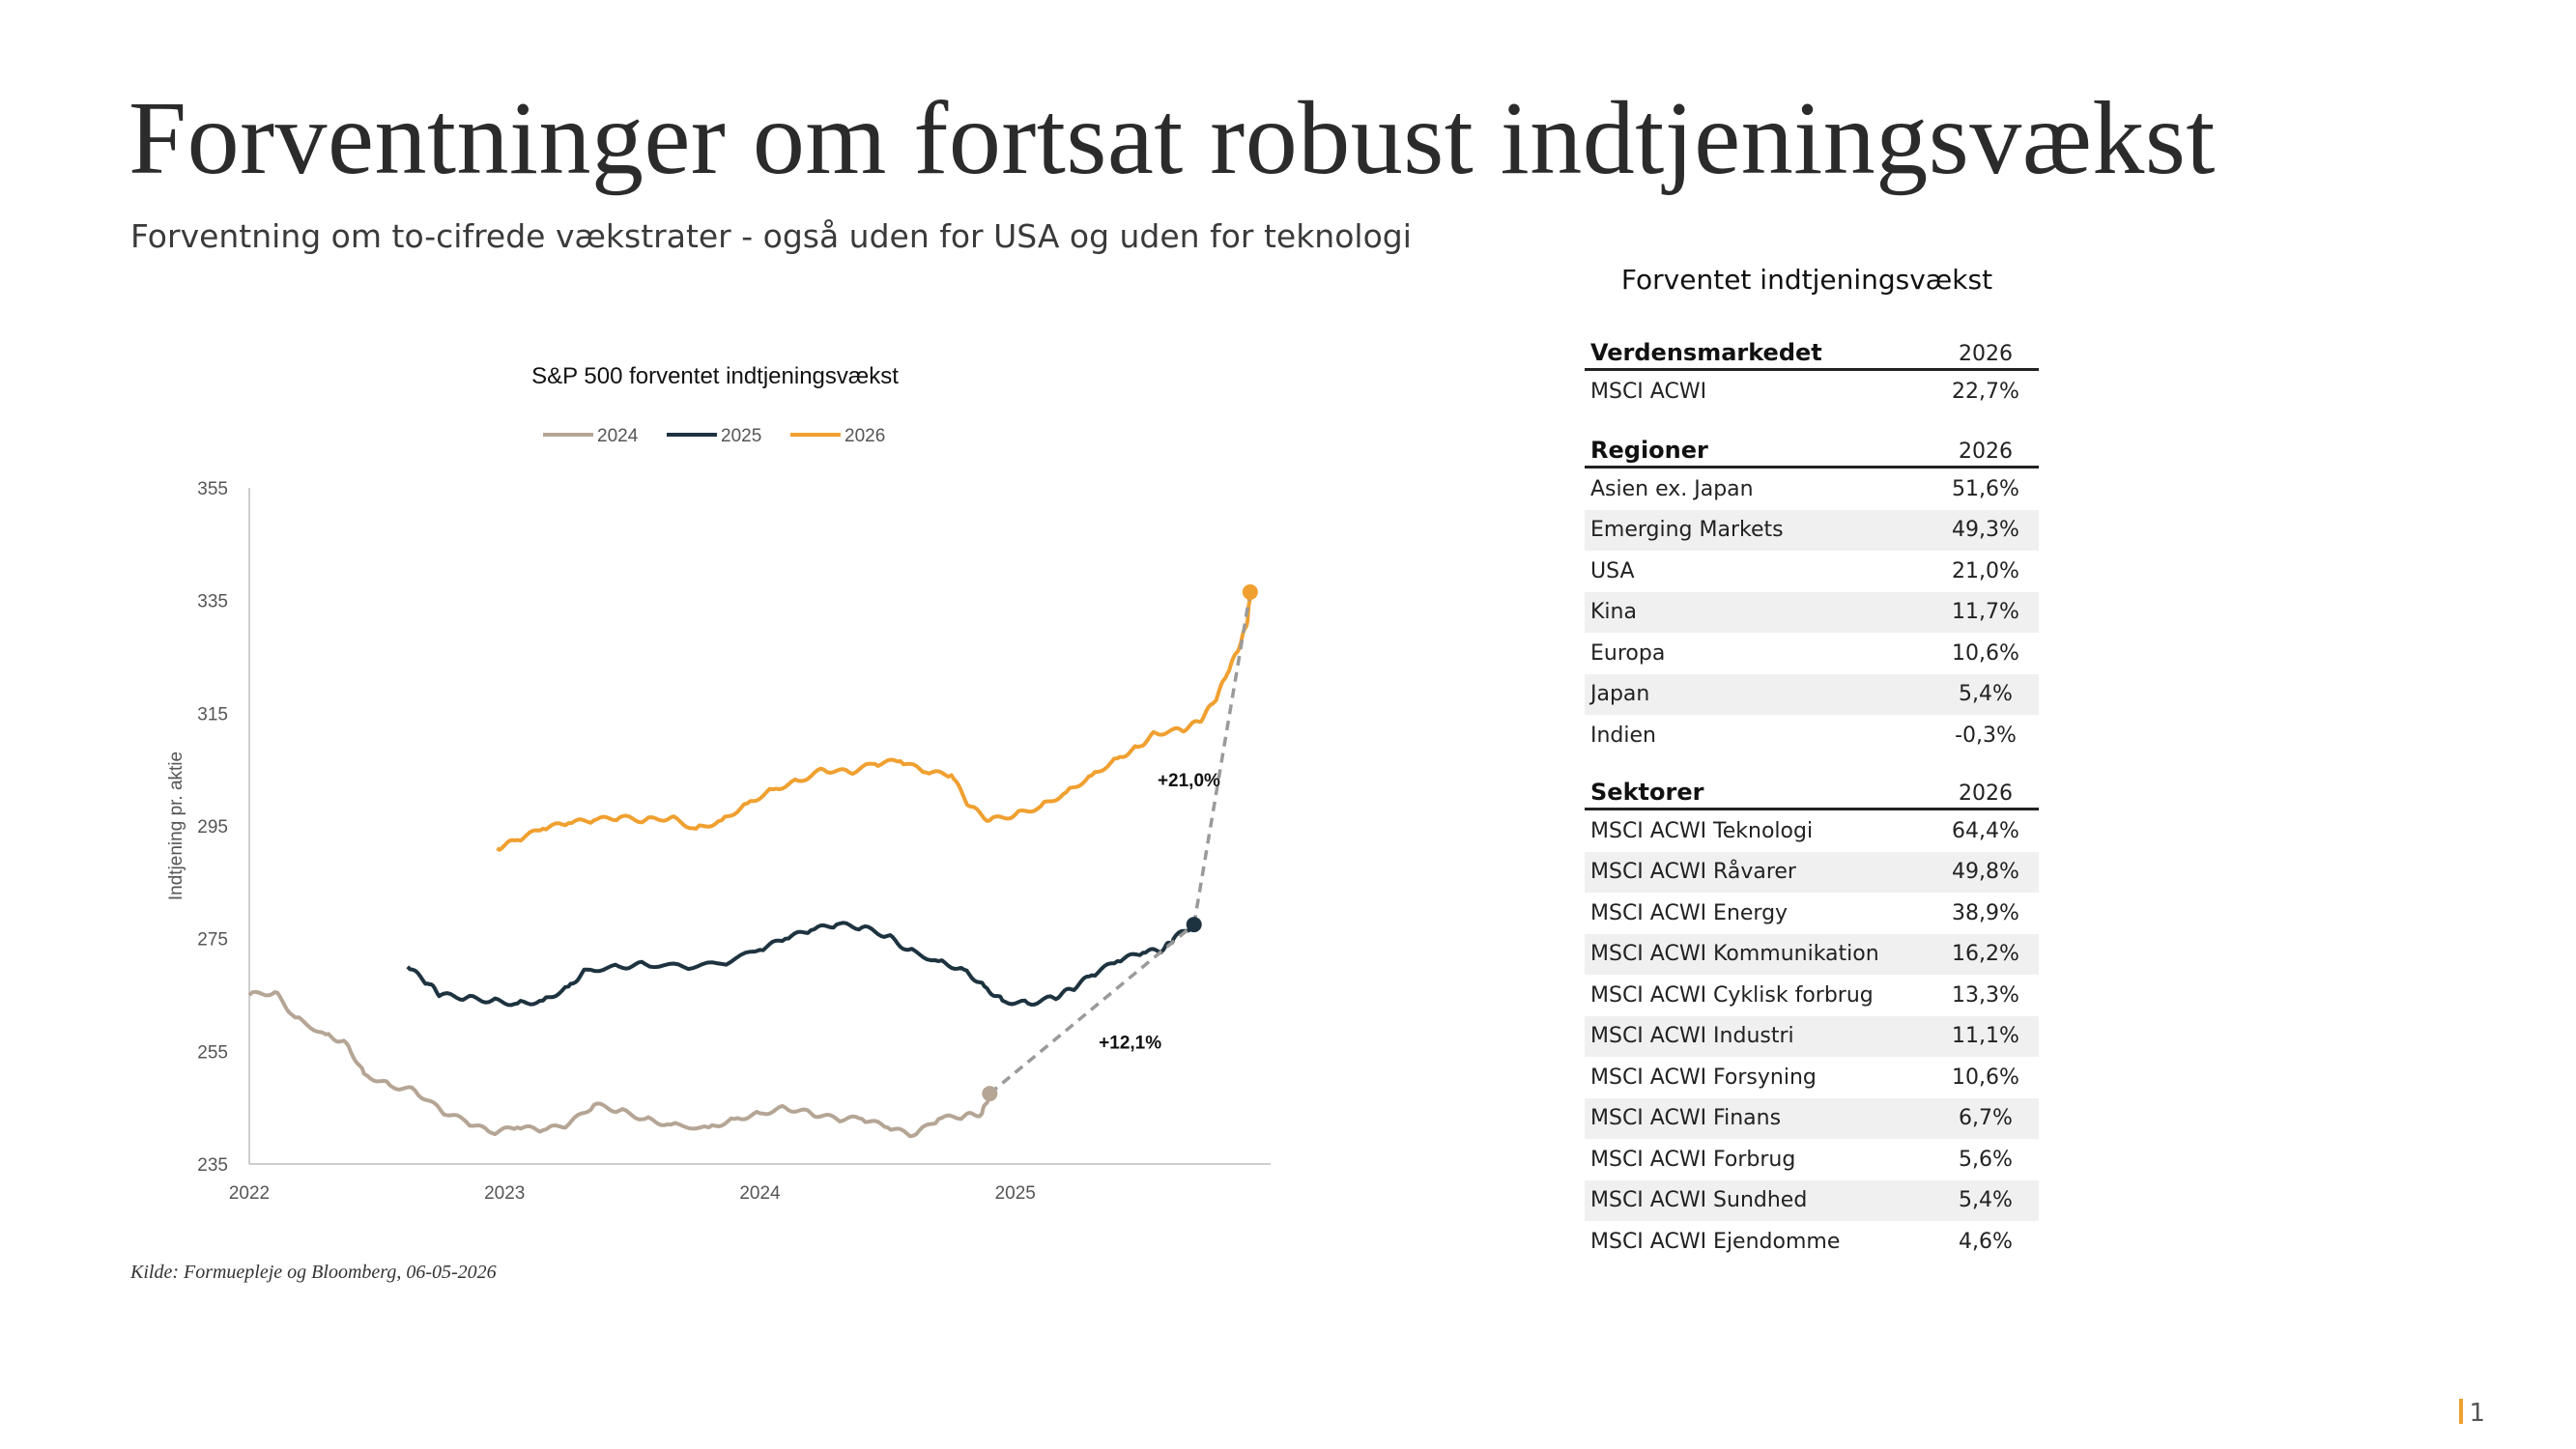 The image size is (2576, 1449). I want to click on series-line-2026, so click(874, 721).